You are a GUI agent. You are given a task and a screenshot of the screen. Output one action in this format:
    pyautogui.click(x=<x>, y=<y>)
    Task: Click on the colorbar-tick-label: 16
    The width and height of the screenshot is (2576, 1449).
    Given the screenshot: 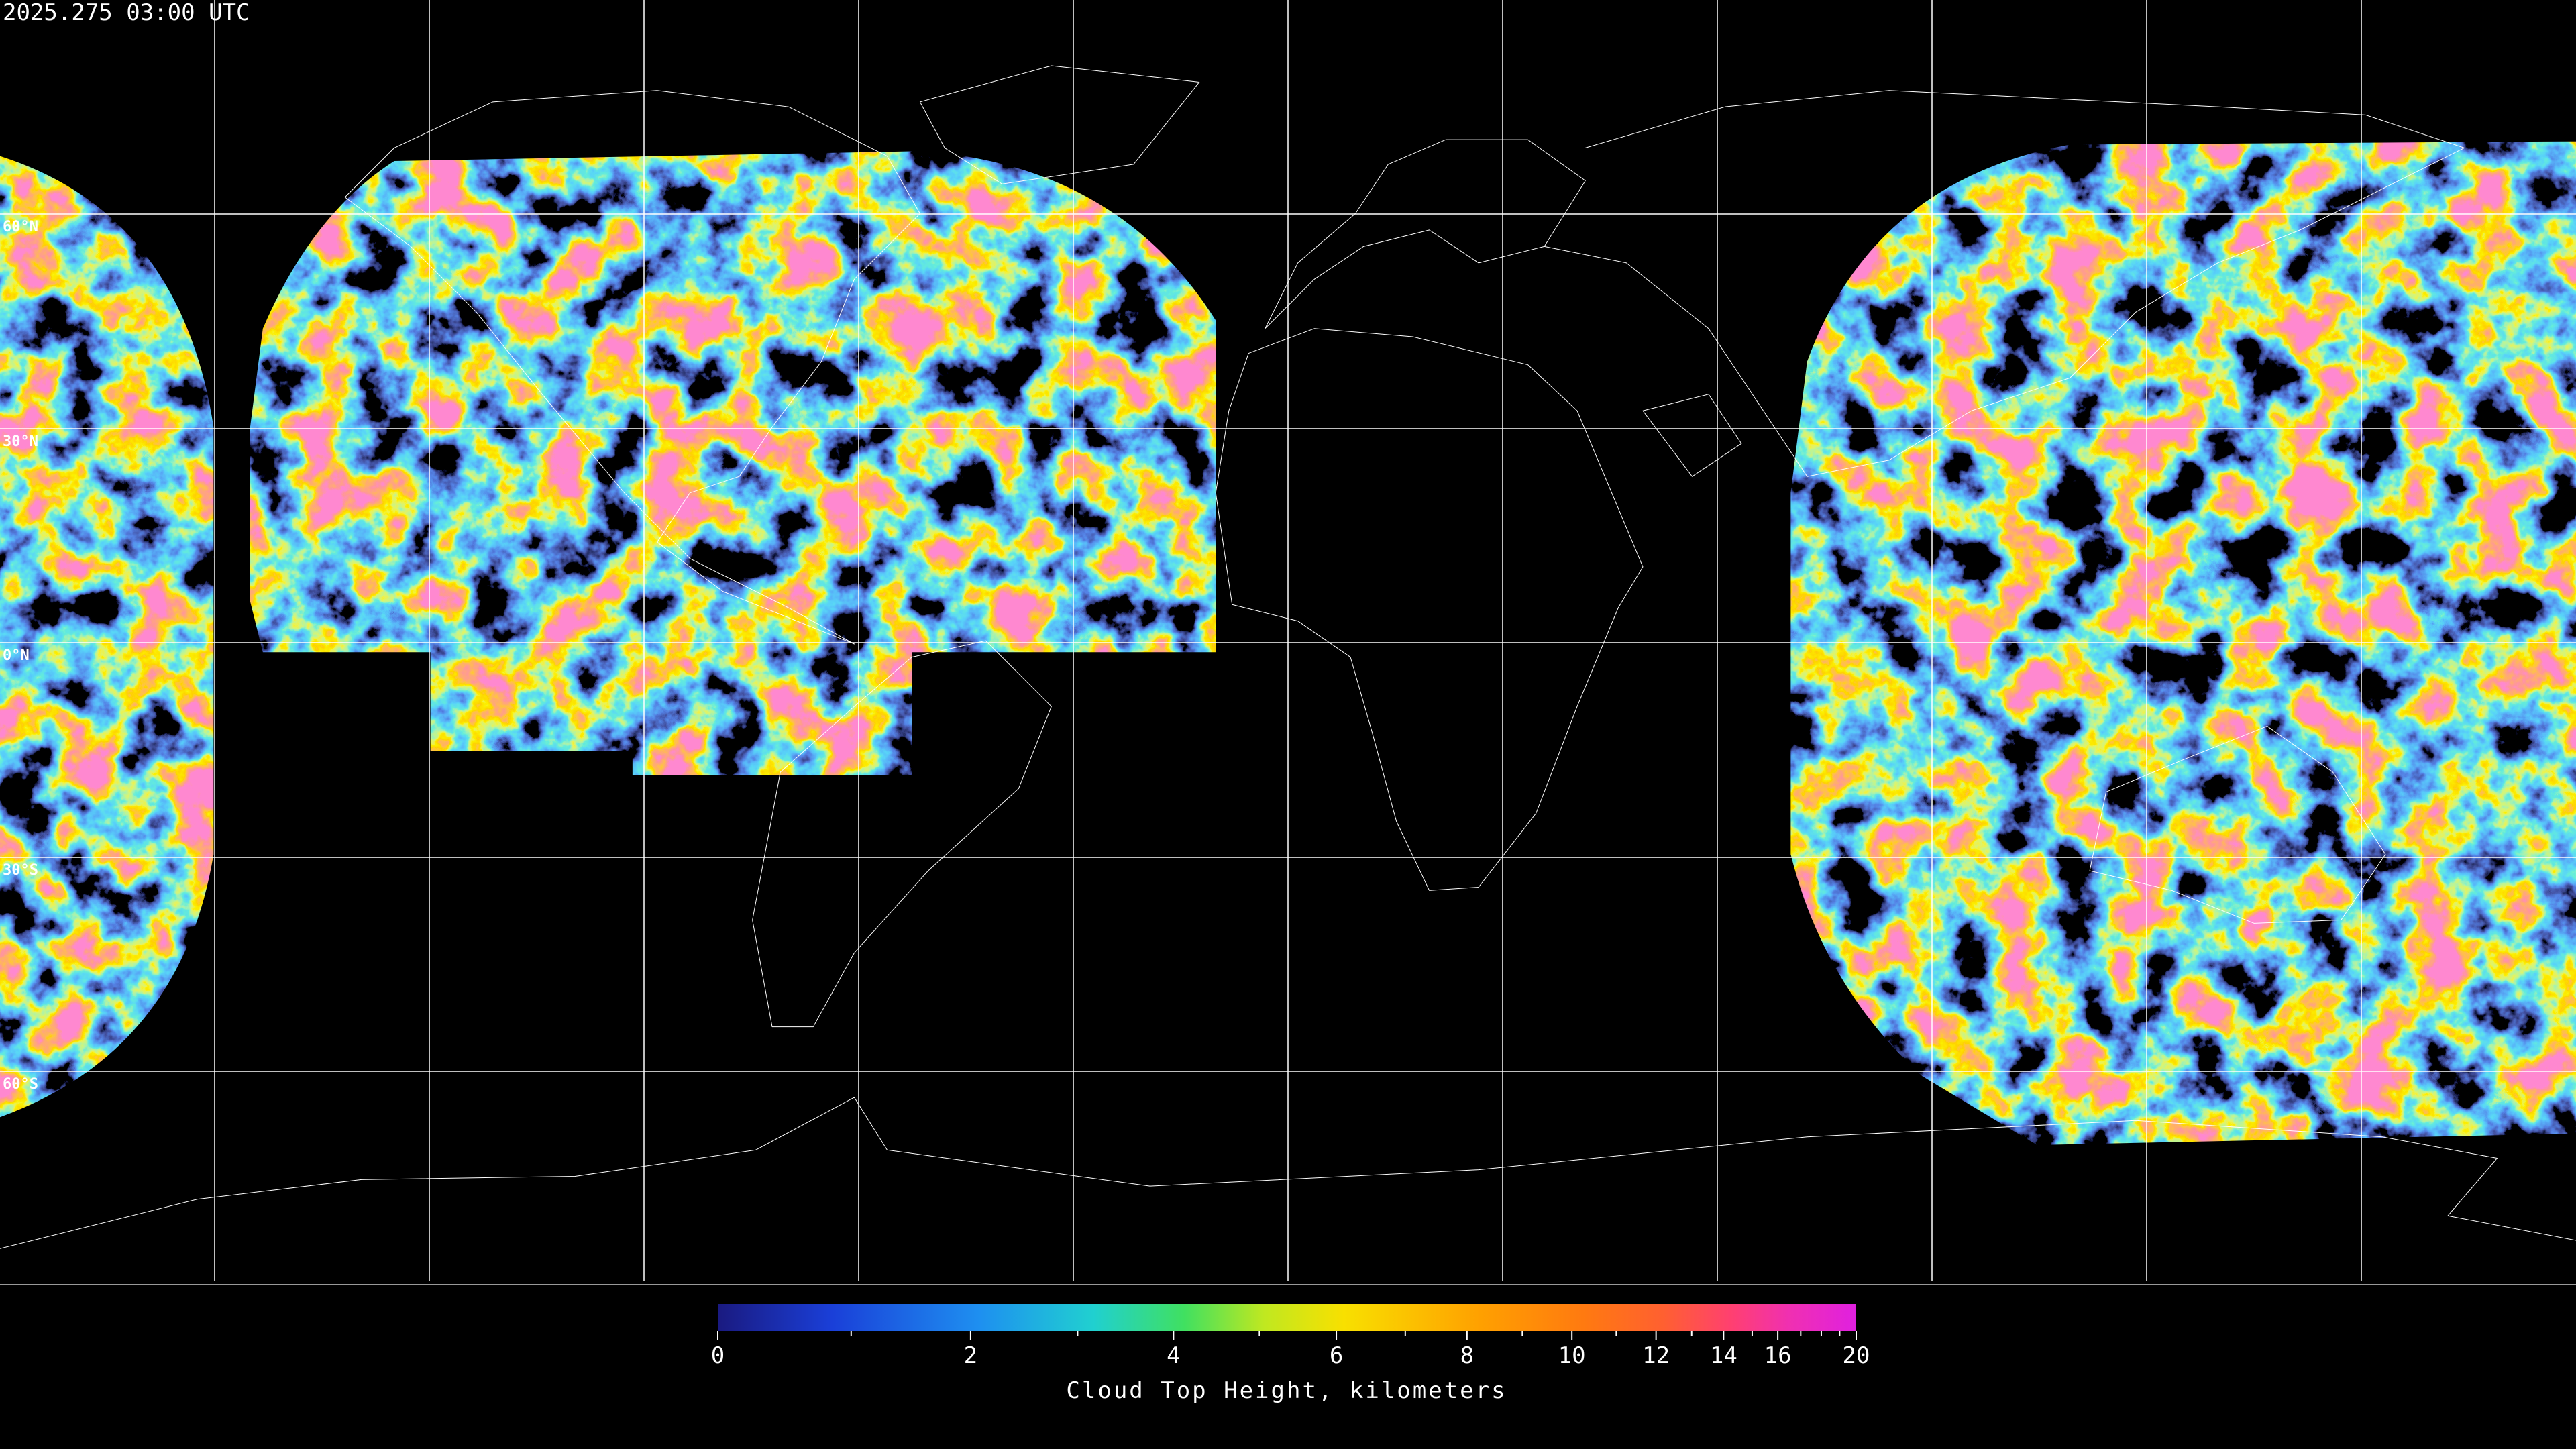 What is the action you would take?
    pyautogui.click(x=1778, y=1355)
    